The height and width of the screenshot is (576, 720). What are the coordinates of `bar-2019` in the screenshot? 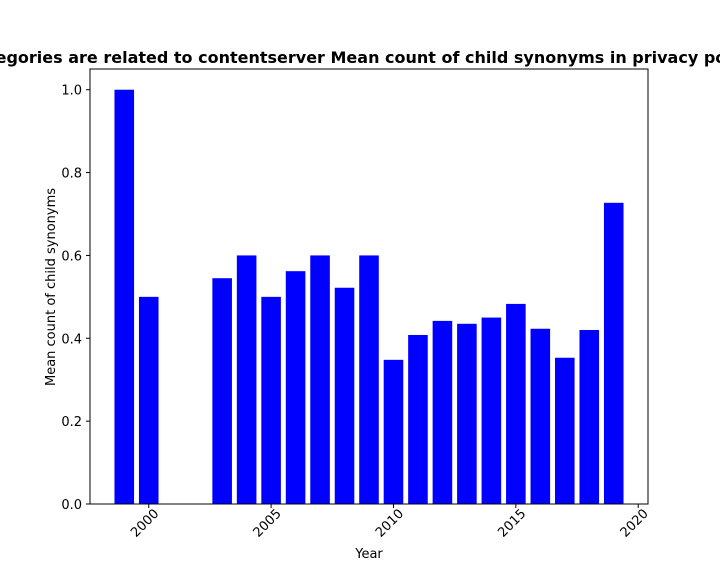 It's located at (613, 353).